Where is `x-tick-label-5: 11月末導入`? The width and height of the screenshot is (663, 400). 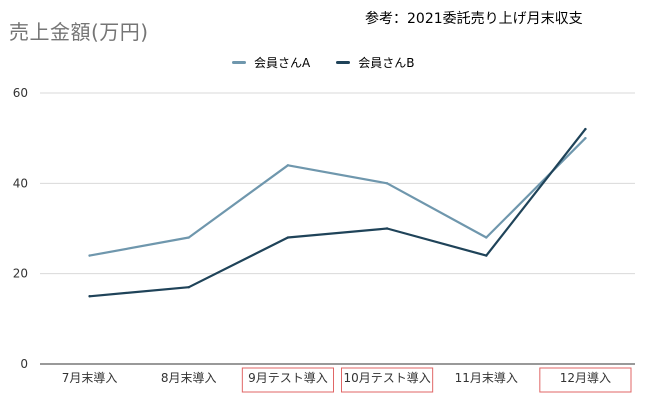 x-tick-label-5: 11月末導入 is located at coordinates (486, 378).